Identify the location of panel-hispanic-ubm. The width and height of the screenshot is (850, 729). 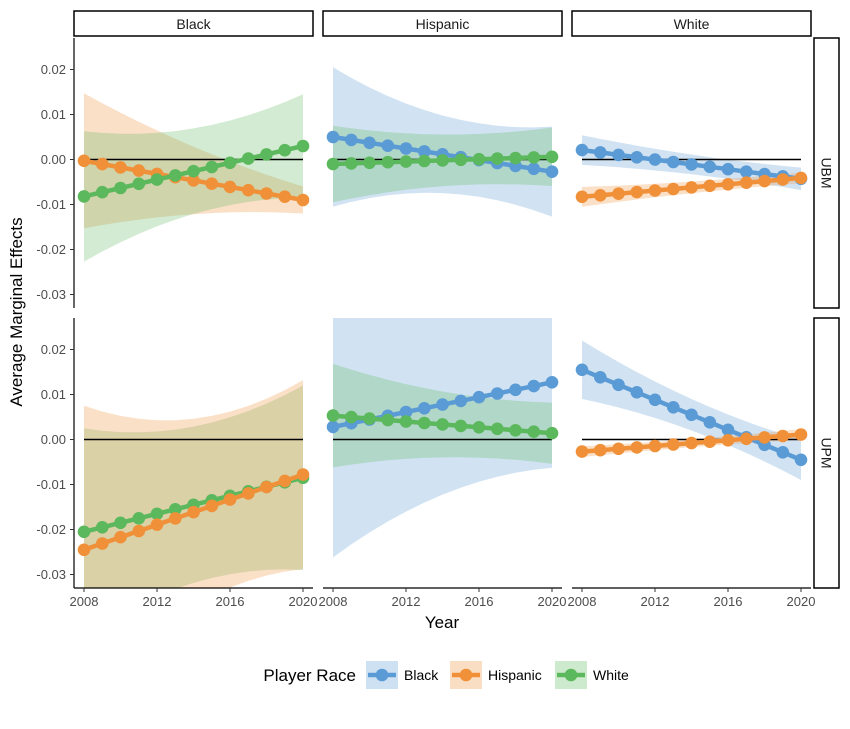
(442, 142).